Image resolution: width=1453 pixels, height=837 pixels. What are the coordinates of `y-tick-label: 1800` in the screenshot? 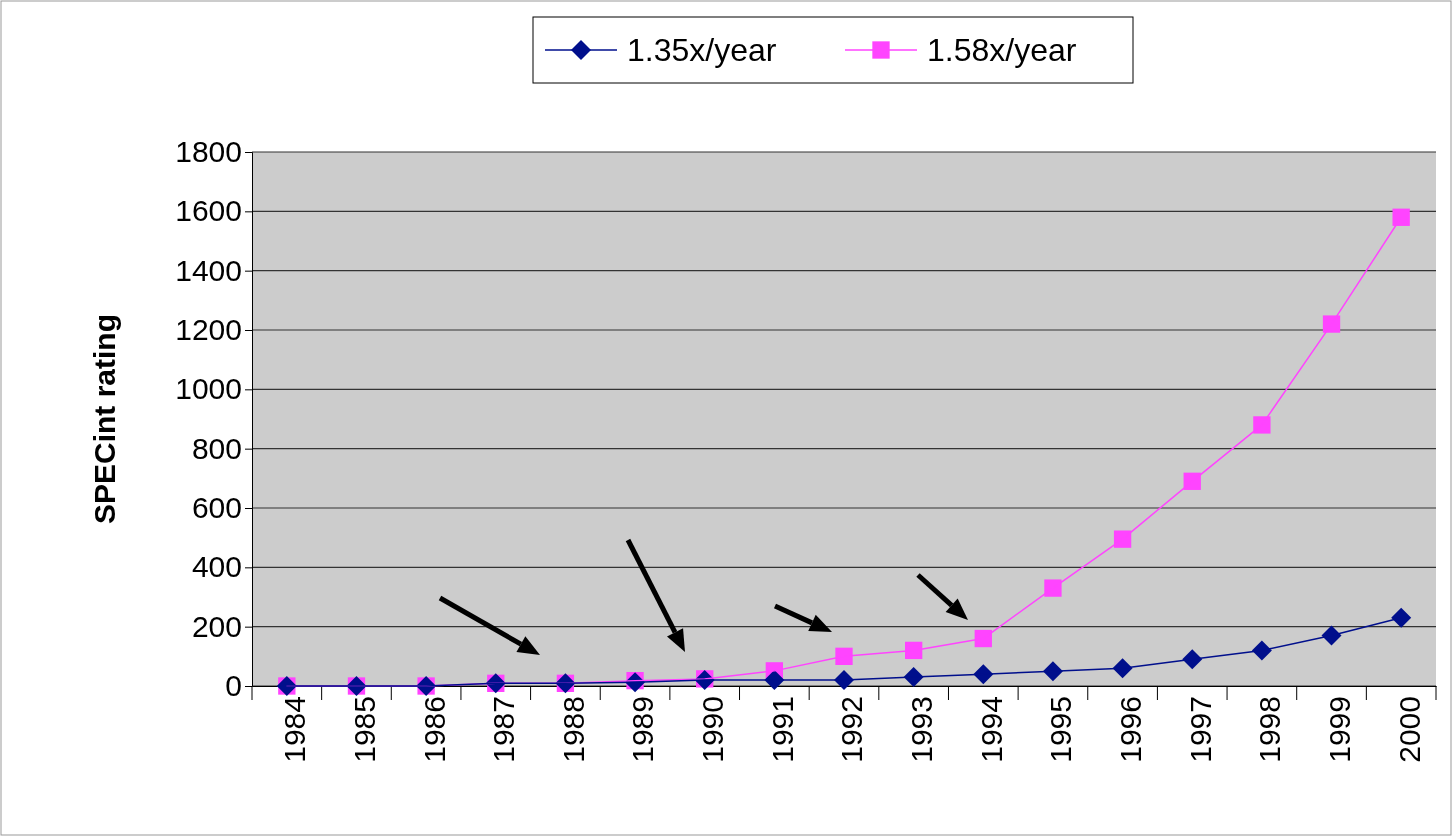 It's located at (208, 152).